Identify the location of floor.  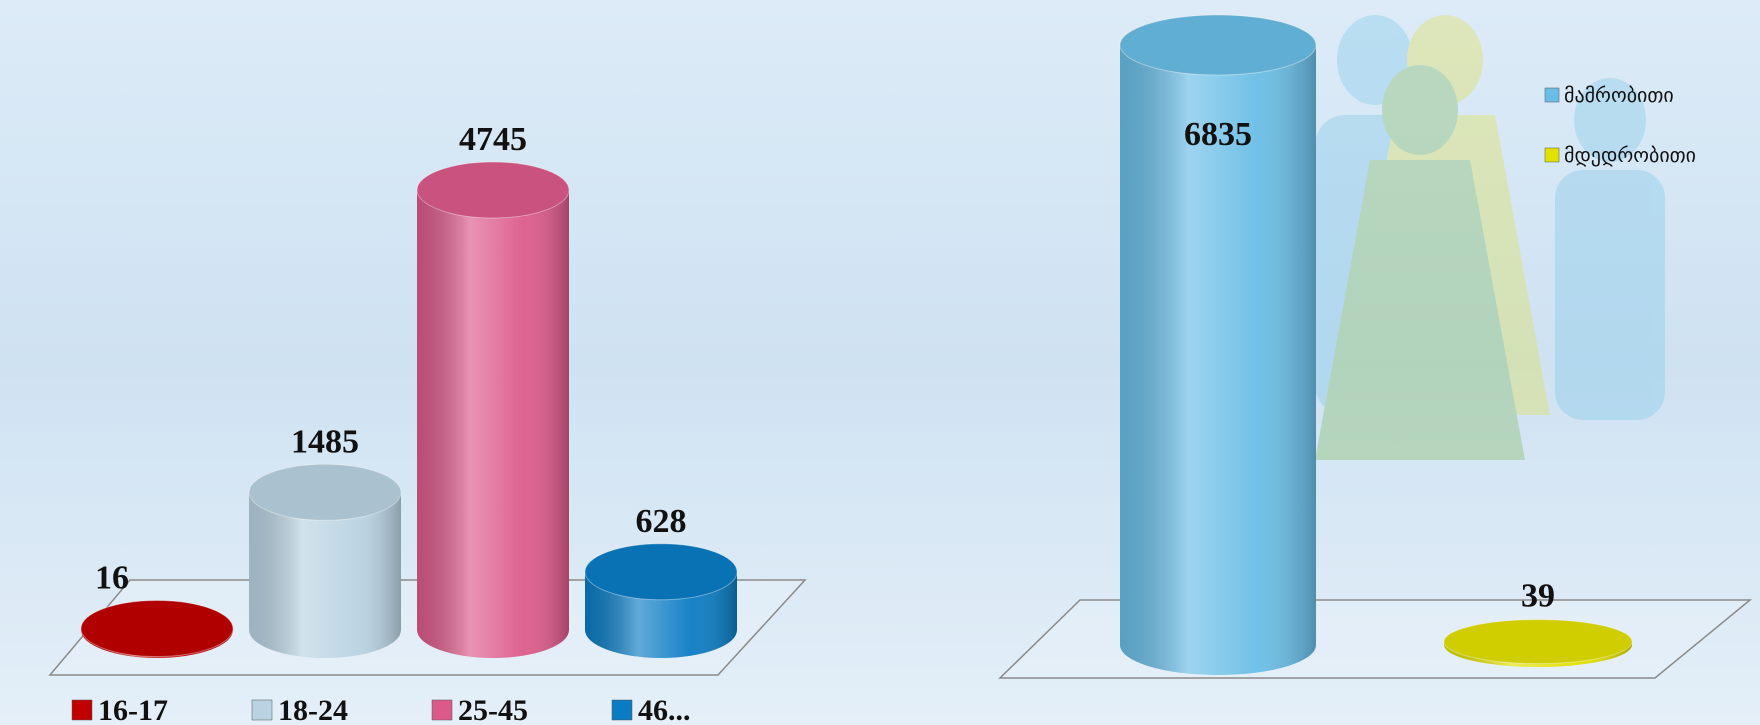
(1375, 639).